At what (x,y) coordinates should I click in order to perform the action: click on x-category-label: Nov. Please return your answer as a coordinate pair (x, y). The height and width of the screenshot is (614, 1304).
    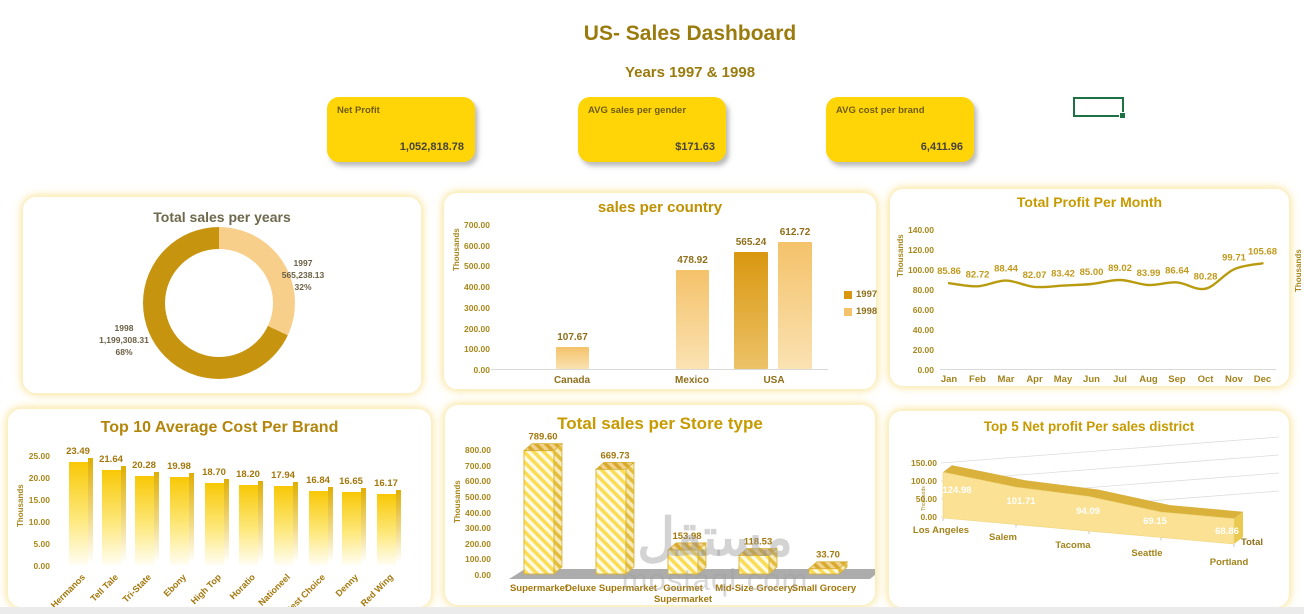
    Looking at the image, I should click on (1234, 379).